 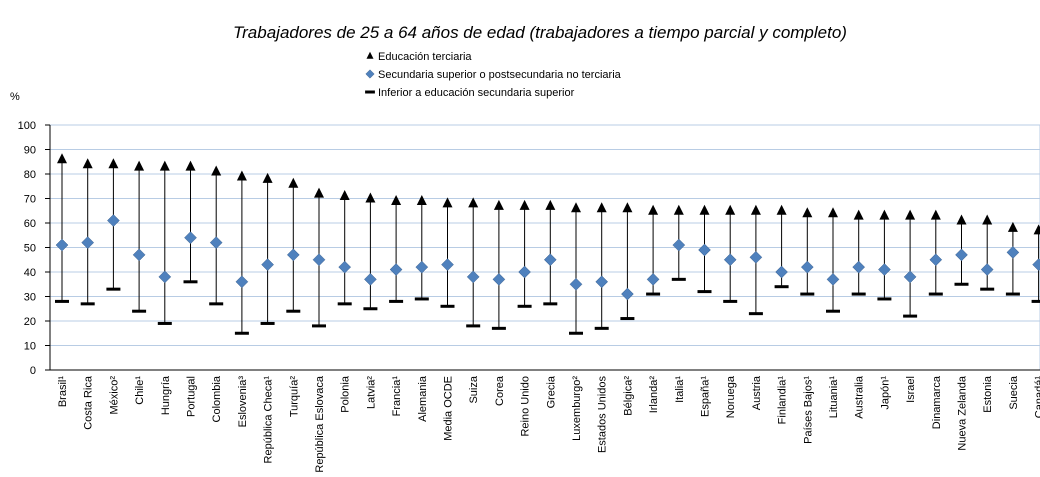 What do you see at coordinates (114, 395) in the screenshot?
I see `x-tick-label: México²` at bounding box center [114, 395].